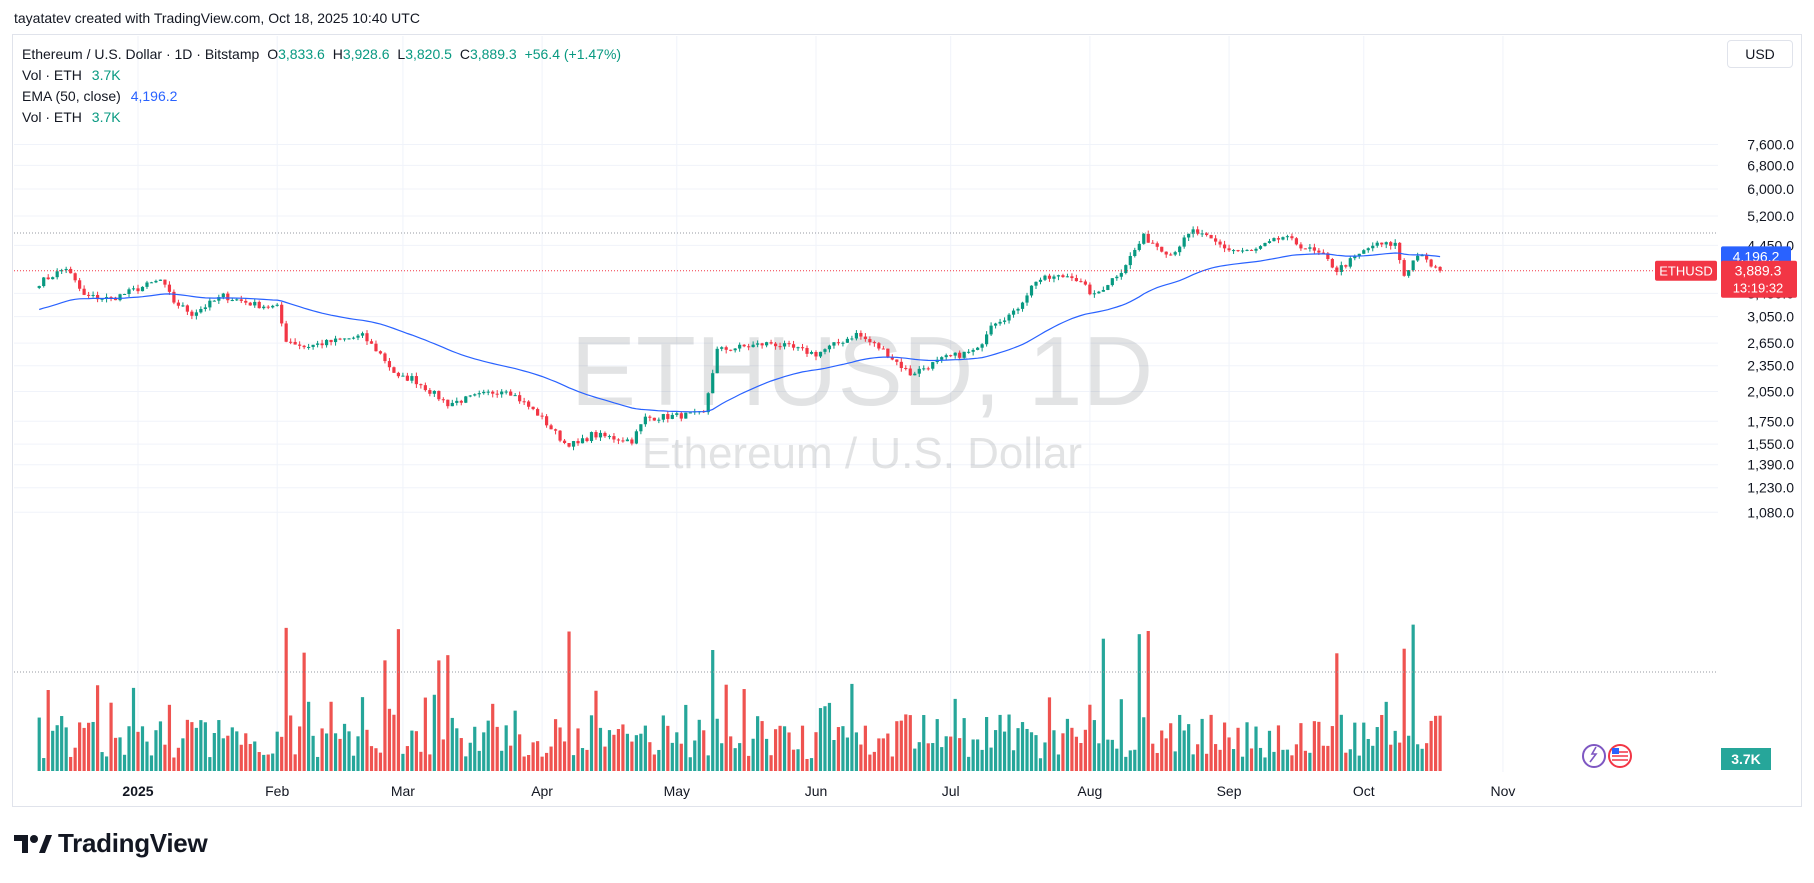 Image resolution: width=1814 pixels, height=883 pixels. What do you see at coordinates (111, 843) in the screenshot?
I see `tradingview-logo: TradingView` at bounding box center [111, 843].